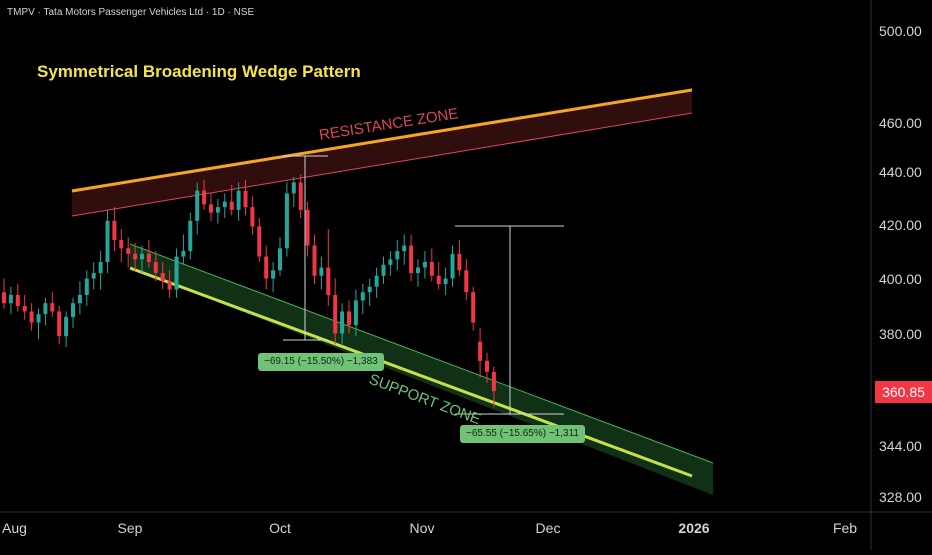 The image size is (932, 555). I want to click on time-tick-label: Sep, so click(130, 528).